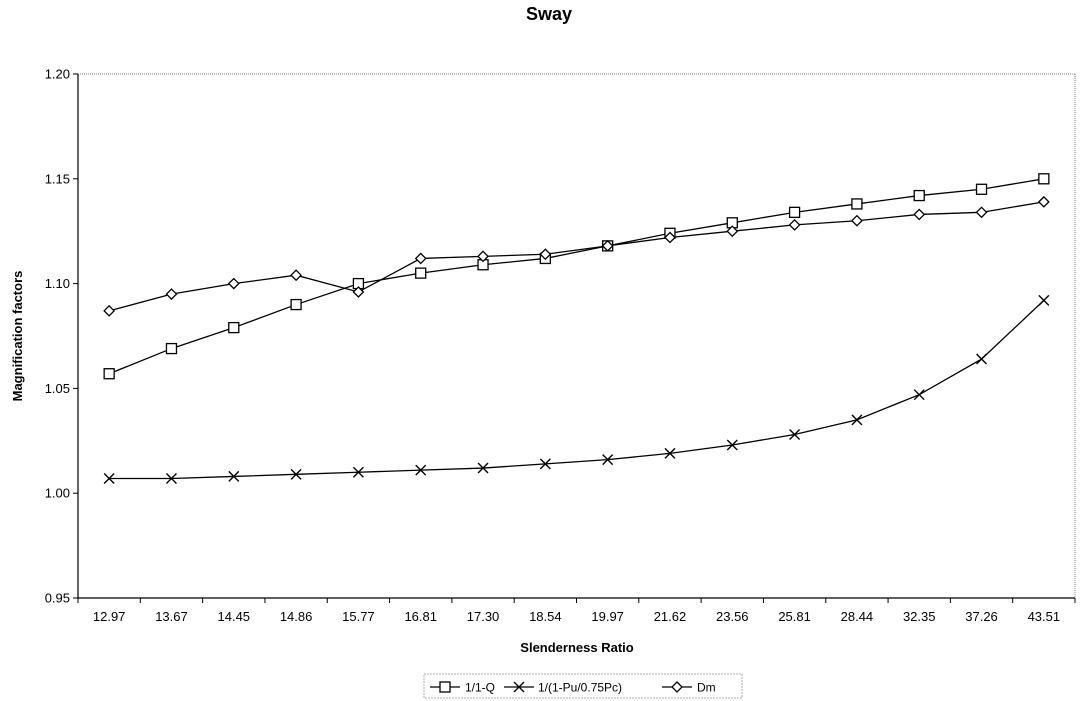  Describe the element at coordinates (358, 616) in the screenshot. I see `x-tick-label: 15.77` at that location.